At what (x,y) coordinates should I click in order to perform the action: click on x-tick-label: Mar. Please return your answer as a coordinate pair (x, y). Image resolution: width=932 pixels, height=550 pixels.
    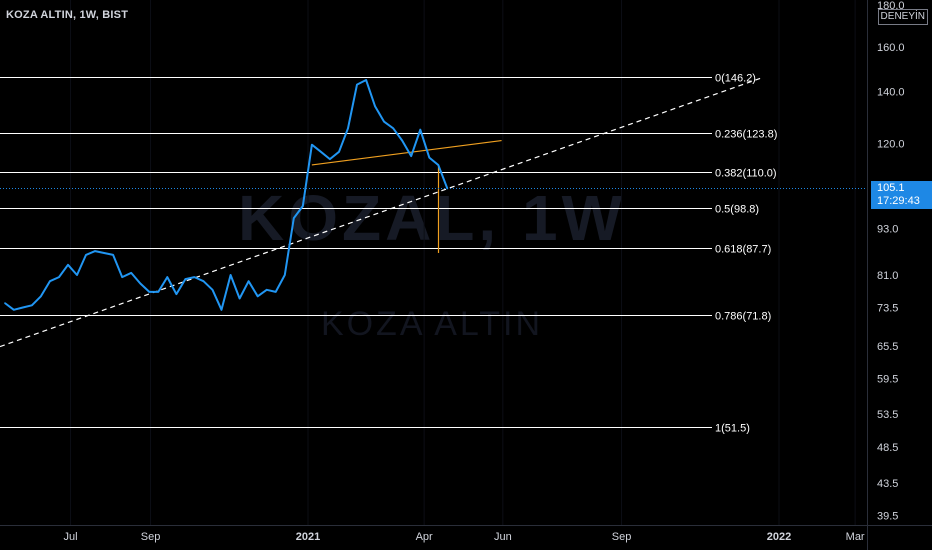
    Looking at the image, I should click on (855, 537).